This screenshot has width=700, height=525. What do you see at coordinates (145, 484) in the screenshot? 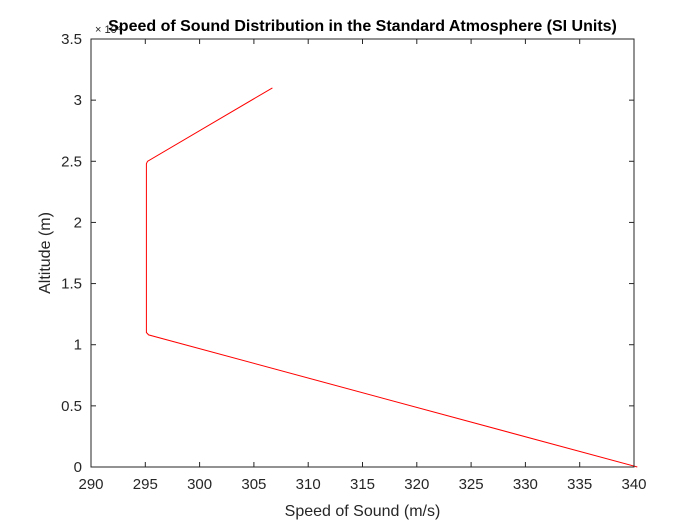
I see `x-tick-label: 295` at bounding box center [145, 484].